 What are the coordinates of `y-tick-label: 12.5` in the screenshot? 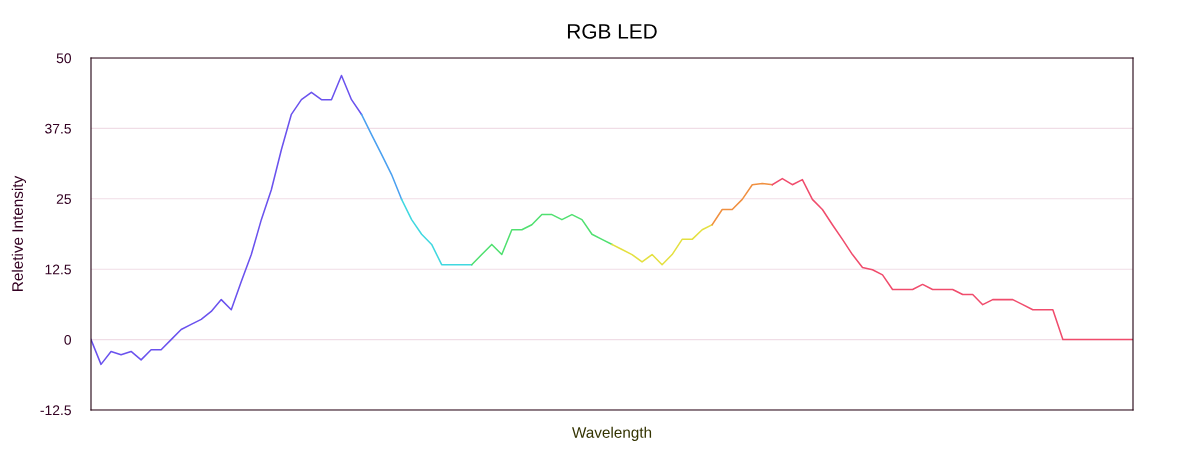 It's located at (58, 269).